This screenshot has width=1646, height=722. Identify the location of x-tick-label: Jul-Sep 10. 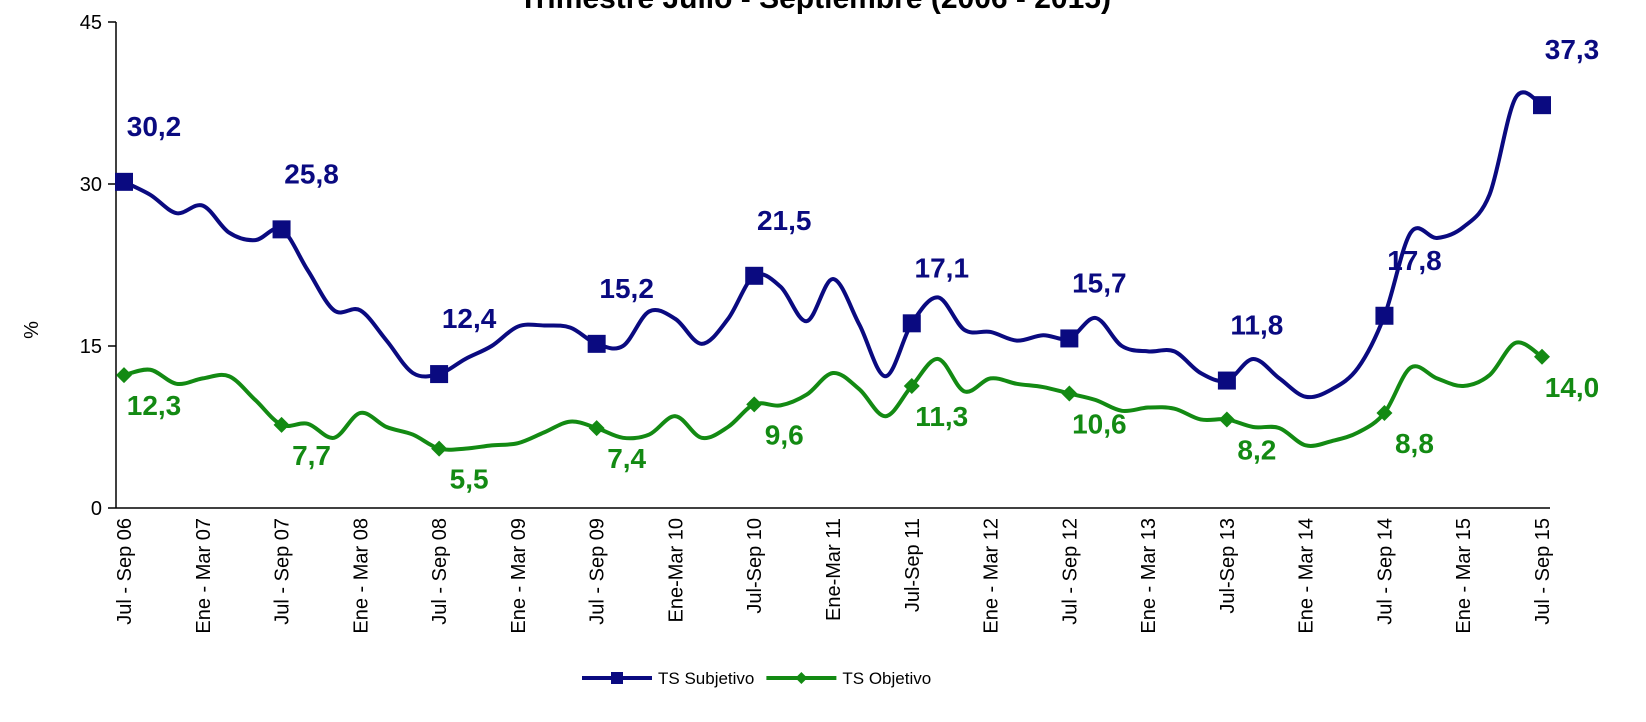
(755, 566).